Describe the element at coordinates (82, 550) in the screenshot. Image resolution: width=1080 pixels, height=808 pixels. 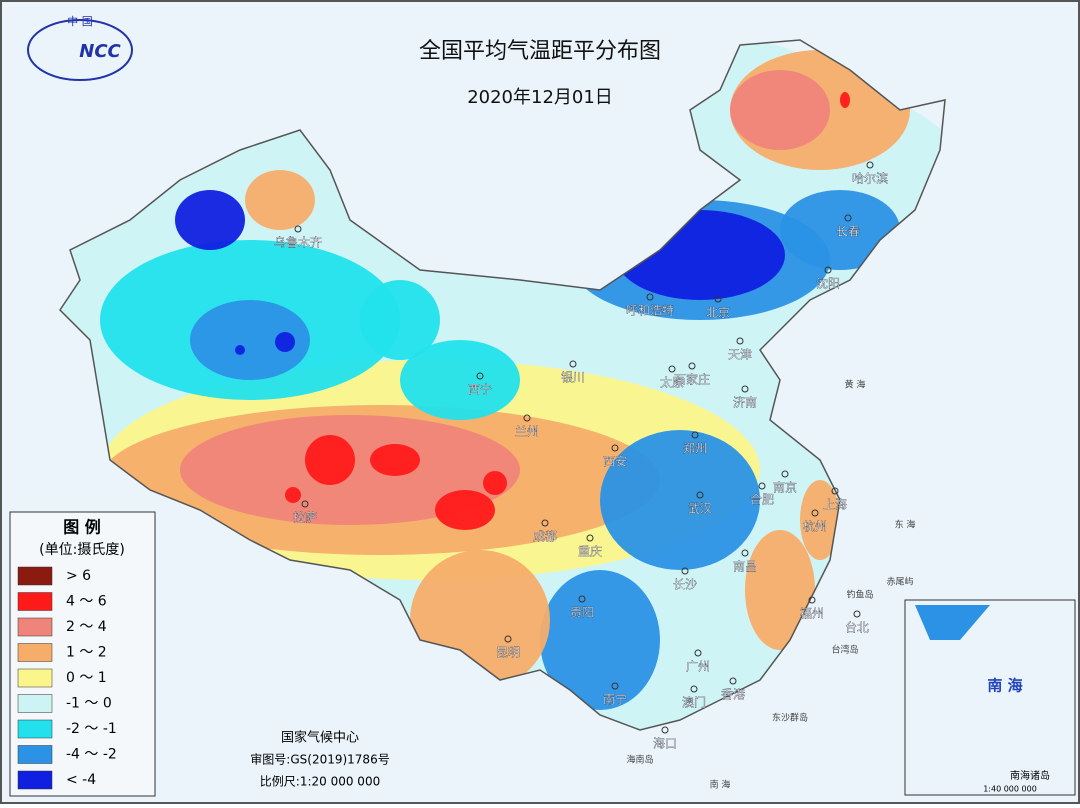
I see `legend-unit: (单位:摄氏度)` at that location.